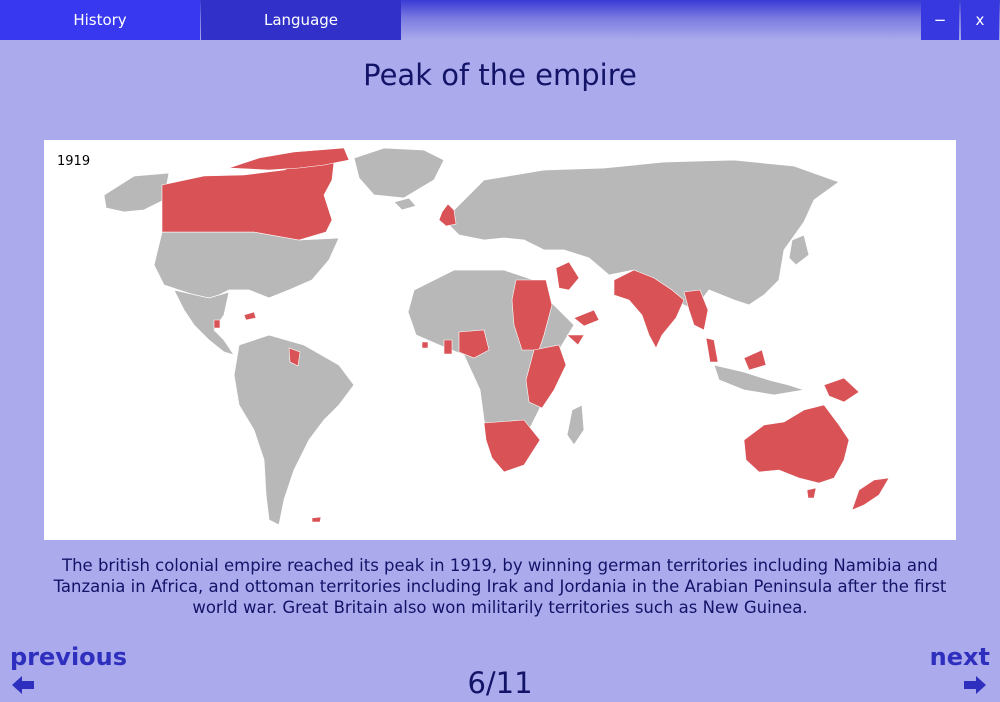  I want to click on map-land-eurasia, so click(644, 235).